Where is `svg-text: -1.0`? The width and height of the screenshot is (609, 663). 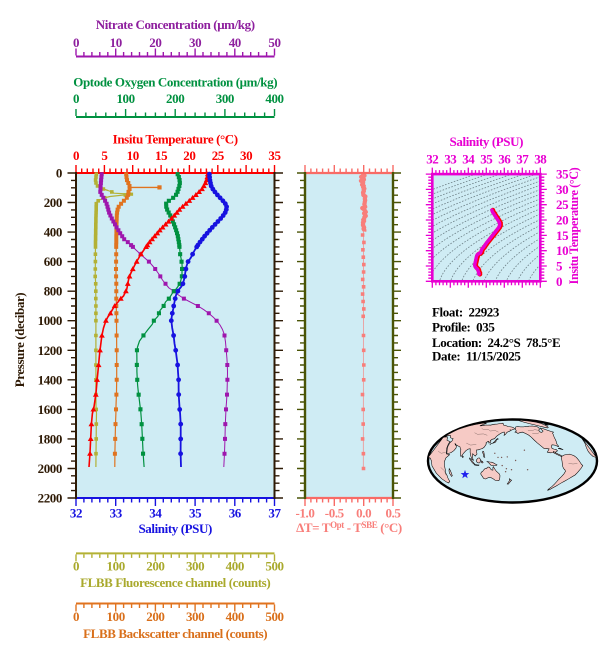 svg-text: -1.0 is located at coordinates (305, 512).